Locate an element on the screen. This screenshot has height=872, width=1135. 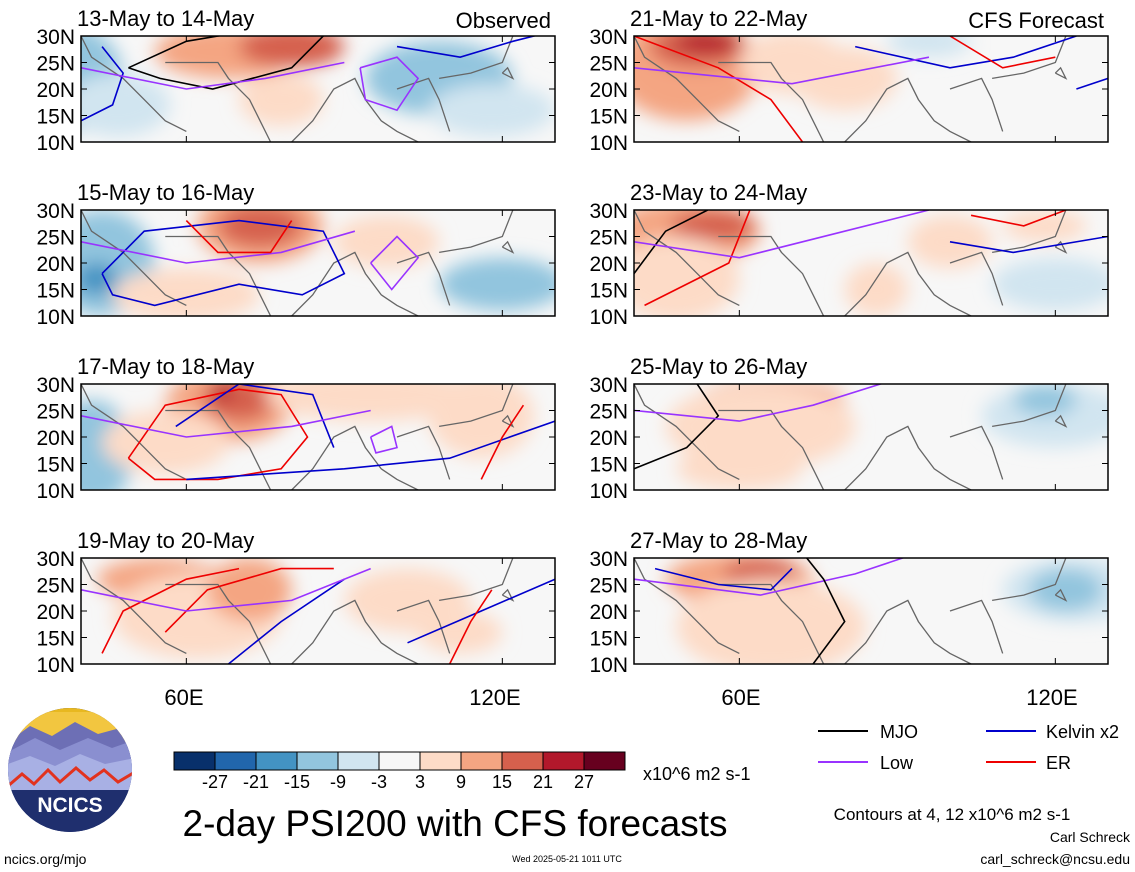
column-label: CFS Forecast is located at coordinates (1036, 20).